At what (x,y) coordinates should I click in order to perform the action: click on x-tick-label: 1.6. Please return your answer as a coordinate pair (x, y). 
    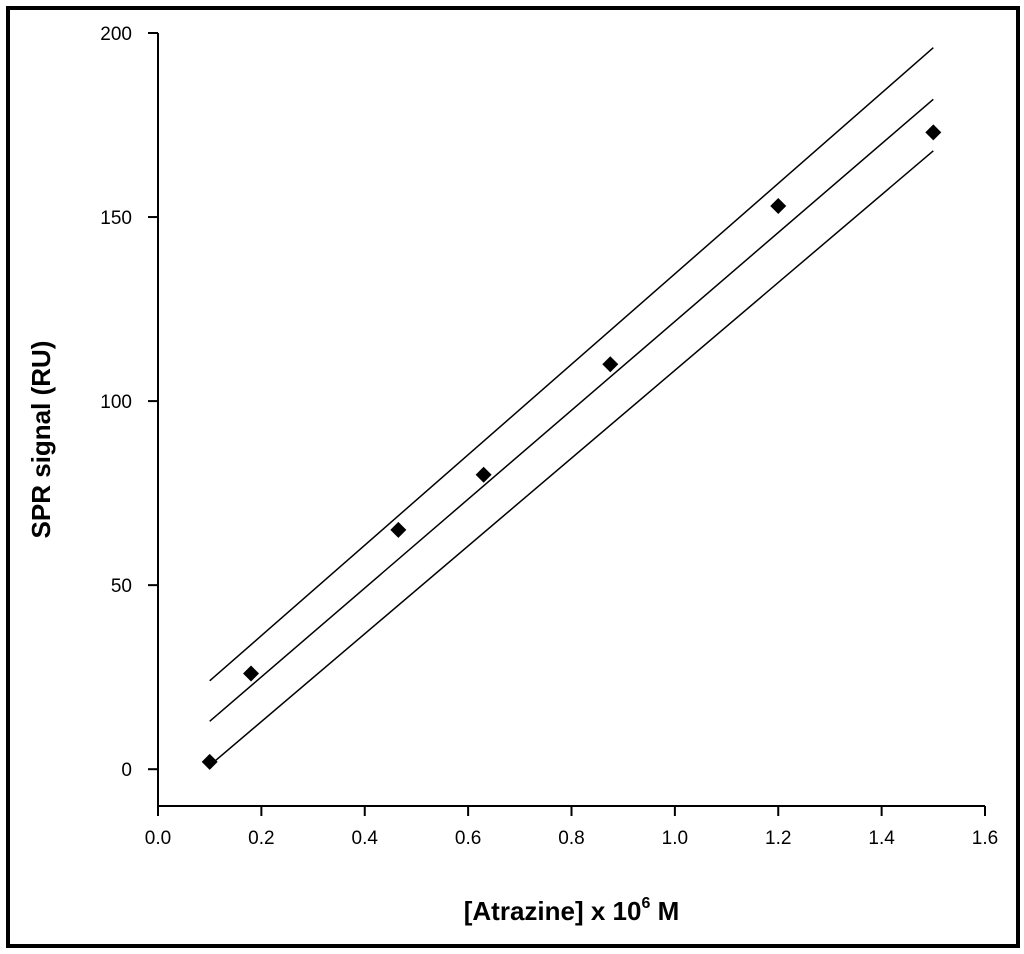
    Looking at the image, I should click on (985, 838).